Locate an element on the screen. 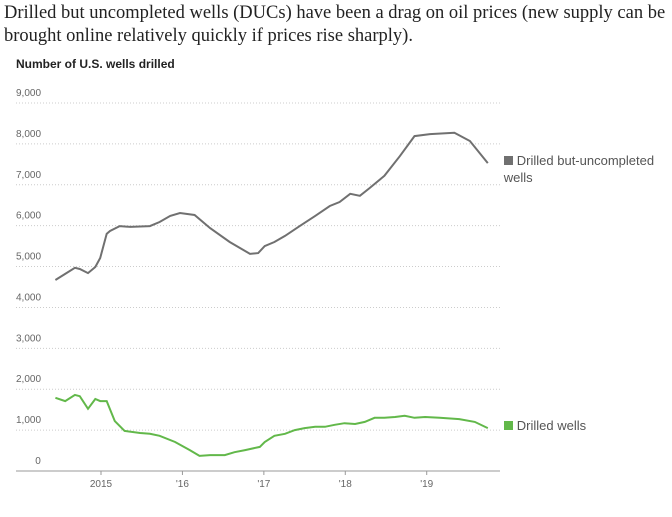  y-tick-label: 3,000 is located at coordinates (28, 338).